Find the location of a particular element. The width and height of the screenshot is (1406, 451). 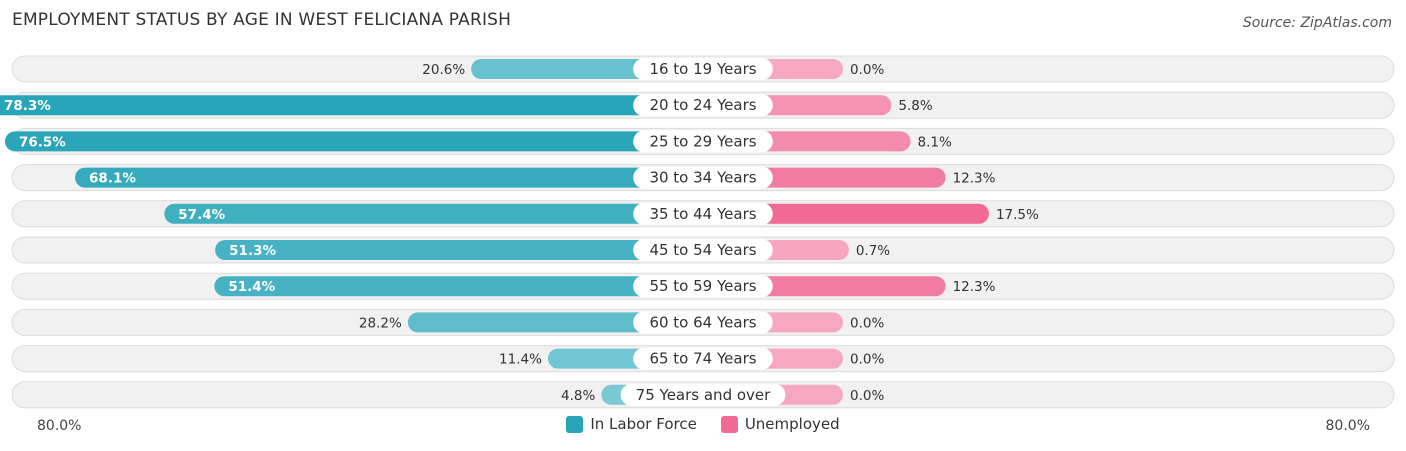

labor-value-label: 4.8% is located at coordinates (578, 396).